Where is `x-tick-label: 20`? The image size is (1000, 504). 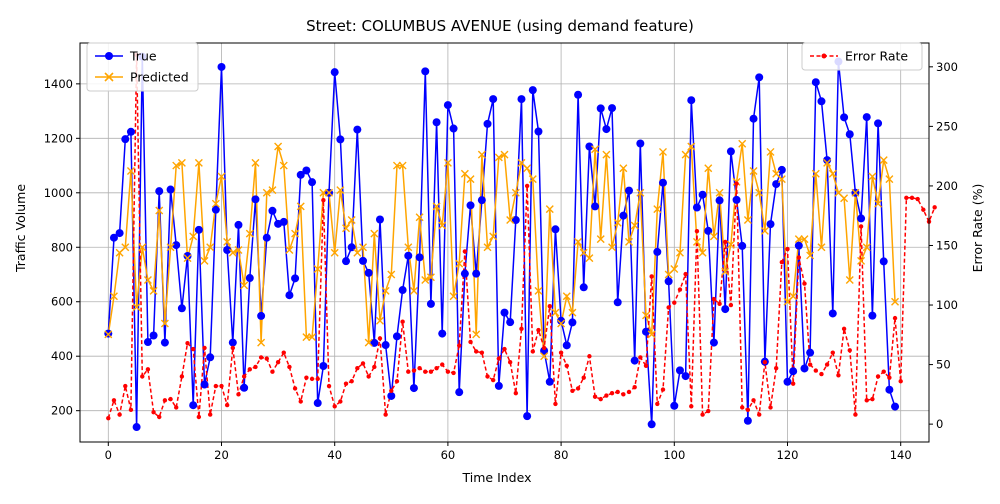 x-tick-label: 20 is located at coordinates (221, 455).